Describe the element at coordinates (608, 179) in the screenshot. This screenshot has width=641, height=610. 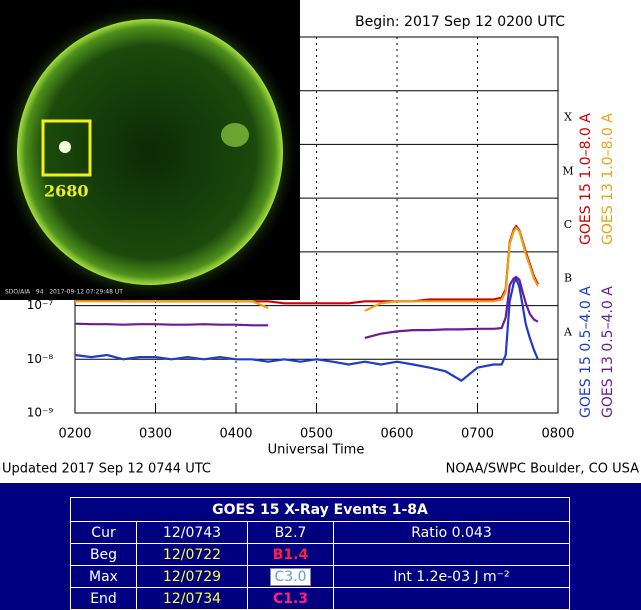
I see `legend-entry: GOES 13 1.0–8.0 A` at that location.